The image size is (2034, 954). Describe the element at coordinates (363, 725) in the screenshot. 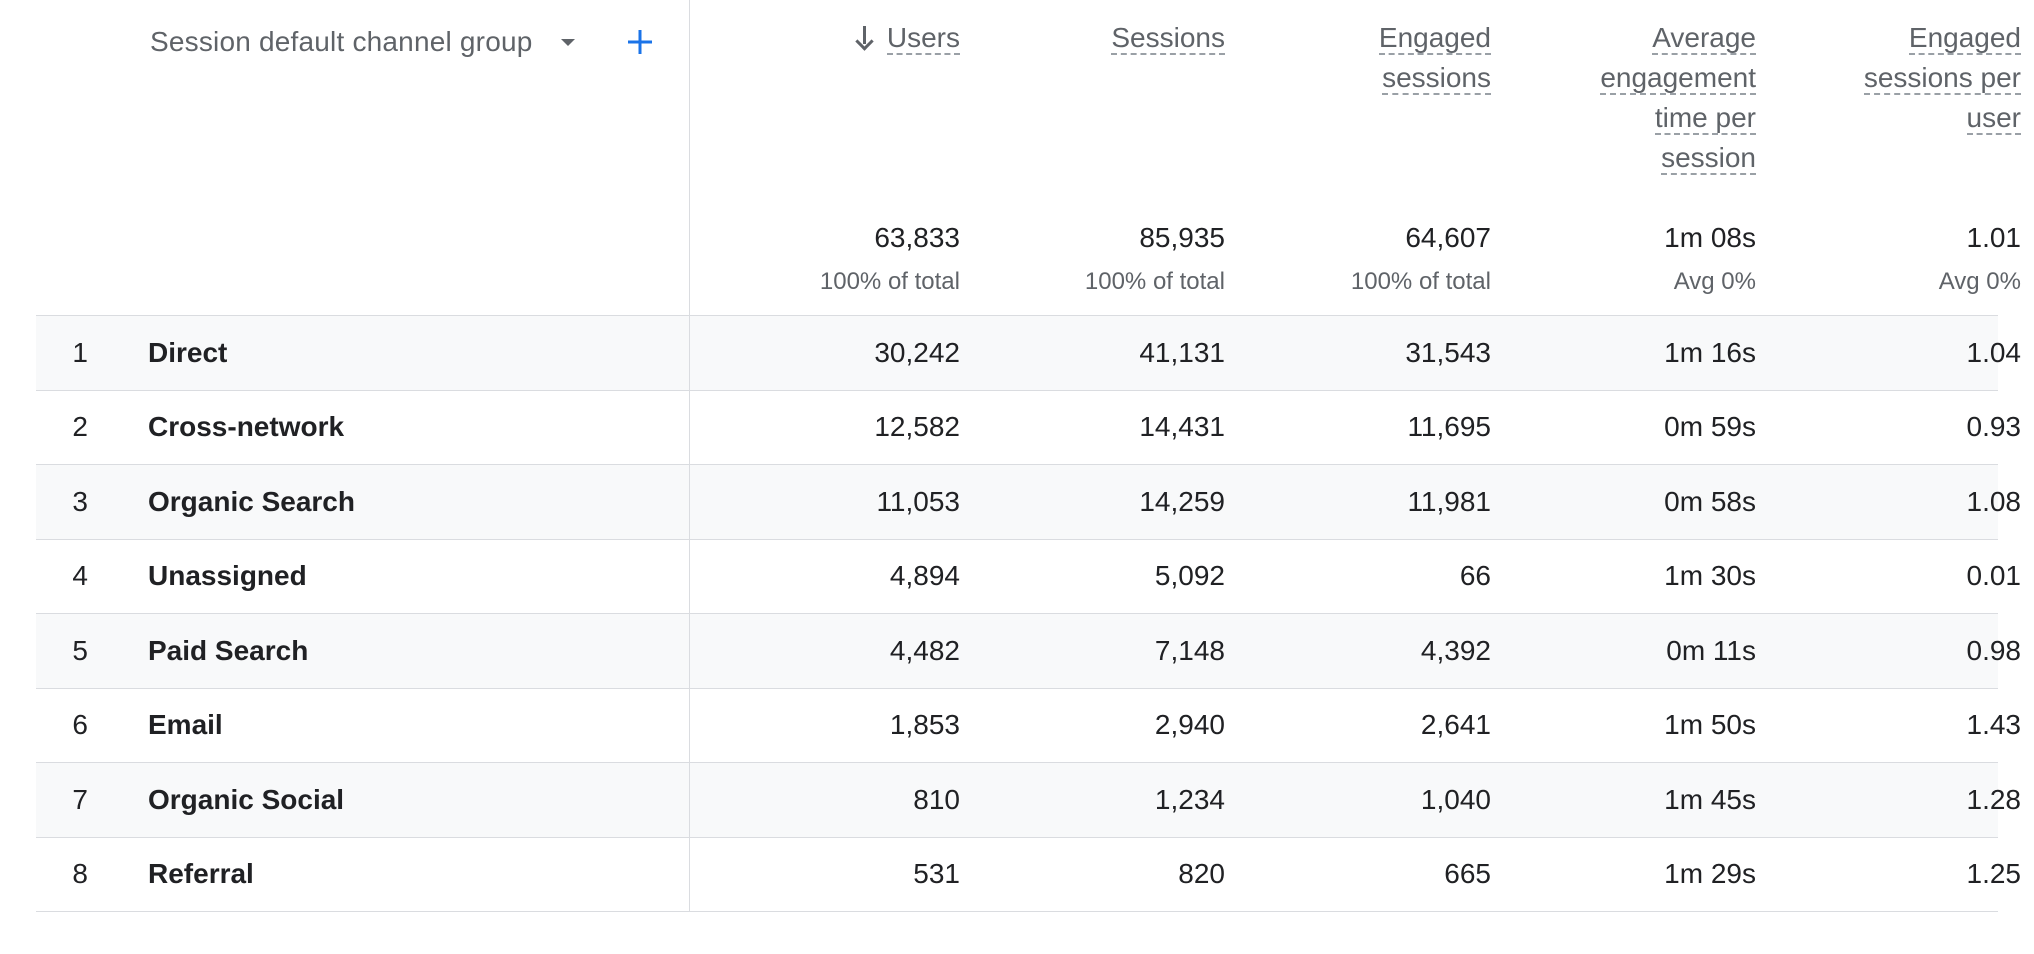

I see `row-dimension-cell: 6 Email` at that location.